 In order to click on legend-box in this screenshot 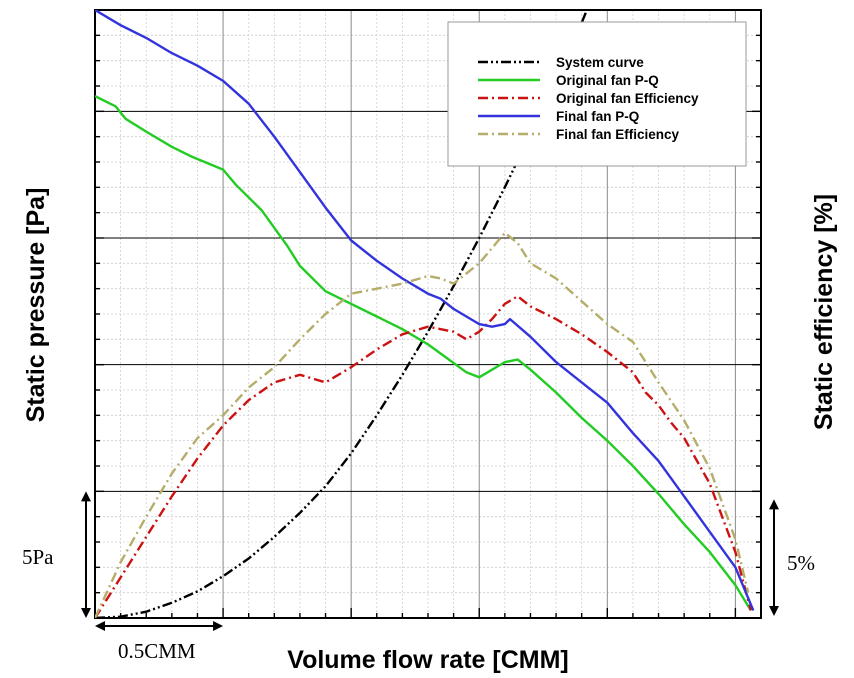, I will do `click(597, 94)`.